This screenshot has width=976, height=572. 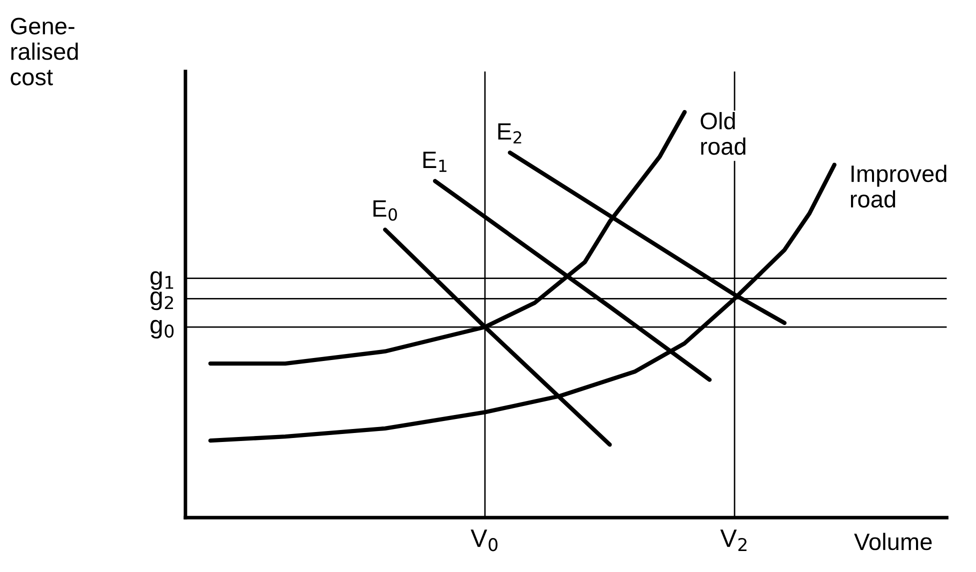 What do you see at coordinates (162, 280) in the screenshot?
I see `ref-line-label: g$_{1}$` at bounding box center [162, 280].